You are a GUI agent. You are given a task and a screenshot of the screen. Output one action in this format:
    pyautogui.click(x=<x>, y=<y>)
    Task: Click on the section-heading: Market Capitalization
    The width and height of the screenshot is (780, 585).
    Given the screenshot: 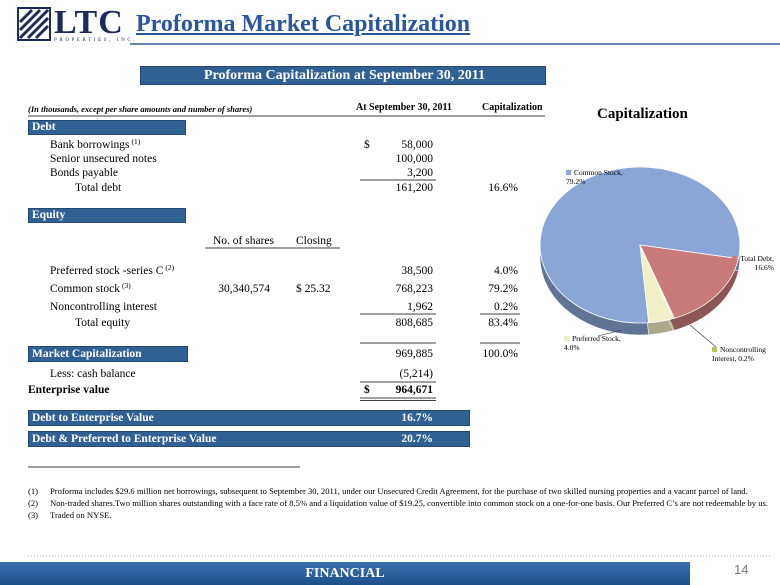 What is the action you would take?
    pyautogui.click(x=108, y=354)
    